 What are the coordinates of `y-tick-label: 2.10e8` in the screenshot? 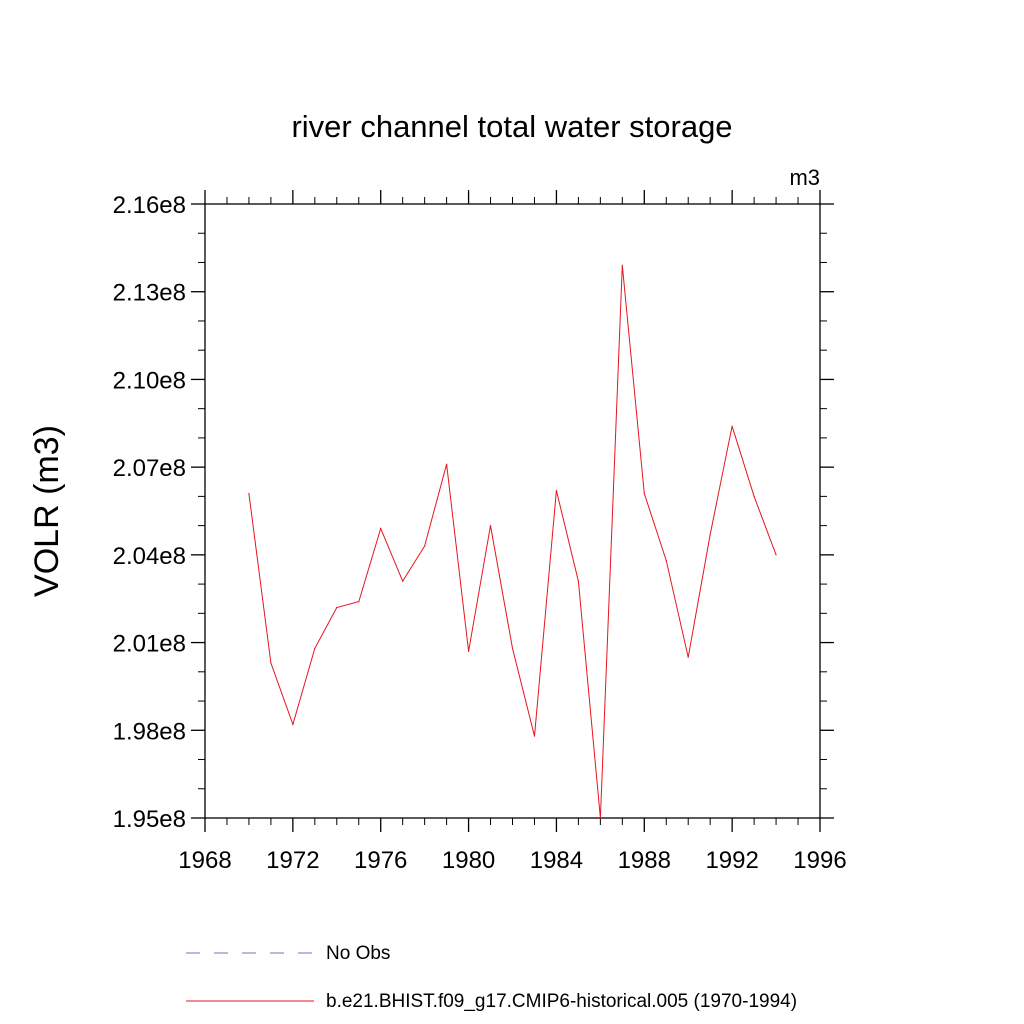 It's located at (149, 380).